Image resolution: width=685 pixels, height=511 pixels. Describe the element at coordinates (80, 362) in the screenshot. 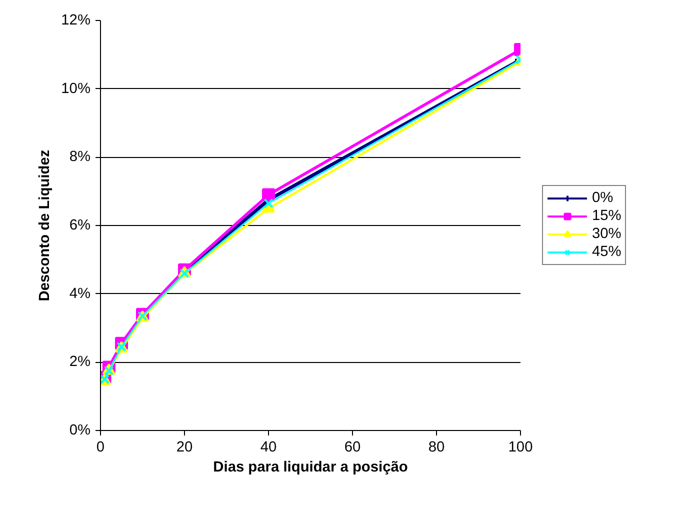

I see `y-tick-label: 2%` at that location.